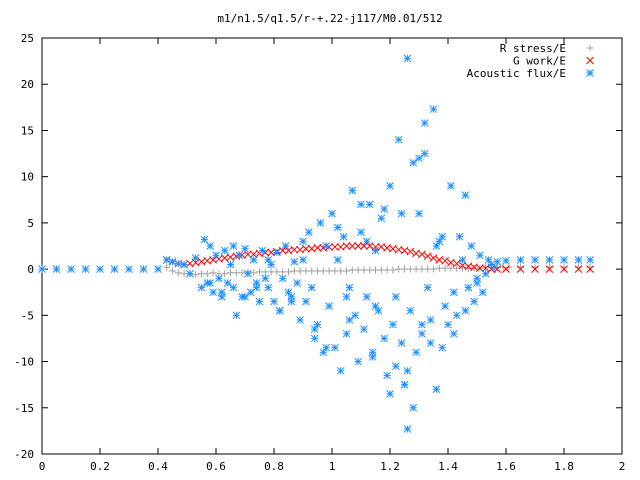 The height and width of the screenshot is (480, 640). Describe the element at coordinates (329, 18) in the screenshot. I see `chart-title: m1/n1.5/q1.5/r-+.22-j117/M0.01/512` at that location.